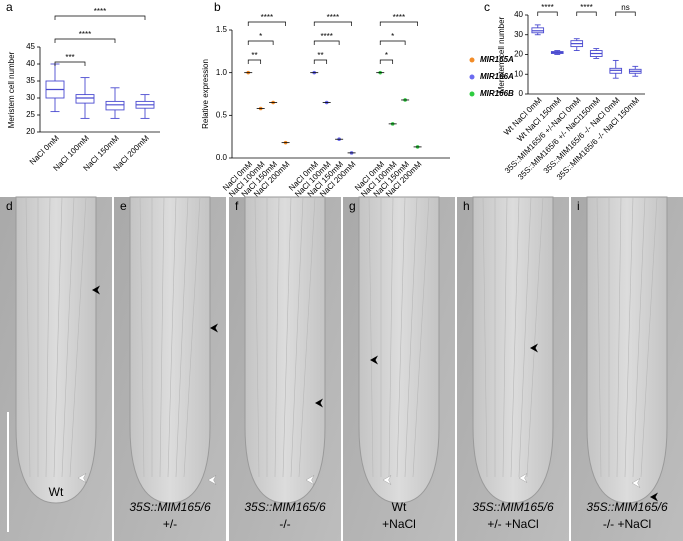  I want to click on legend-label: MIR166A, so click(497, 76).